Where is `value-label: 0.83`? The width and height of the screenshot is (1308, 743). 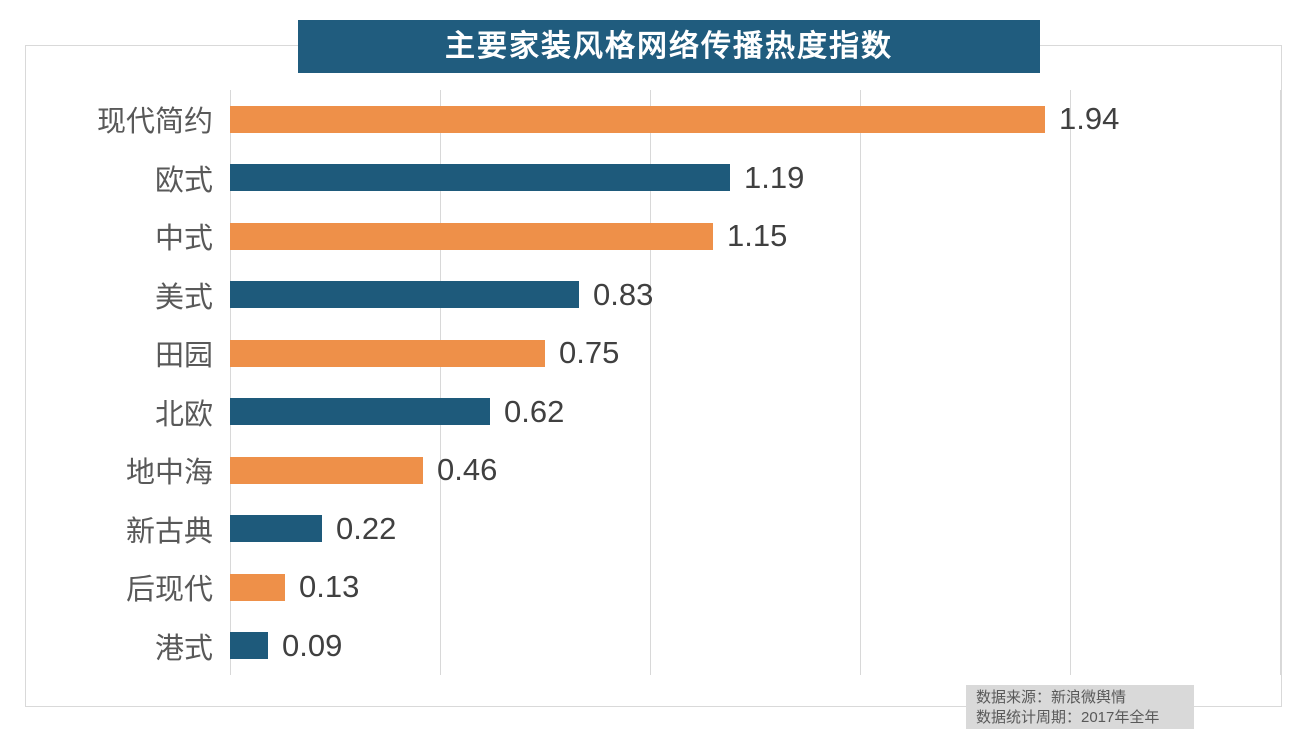
value-label: 0.83 is located at coordinates (623, 294).